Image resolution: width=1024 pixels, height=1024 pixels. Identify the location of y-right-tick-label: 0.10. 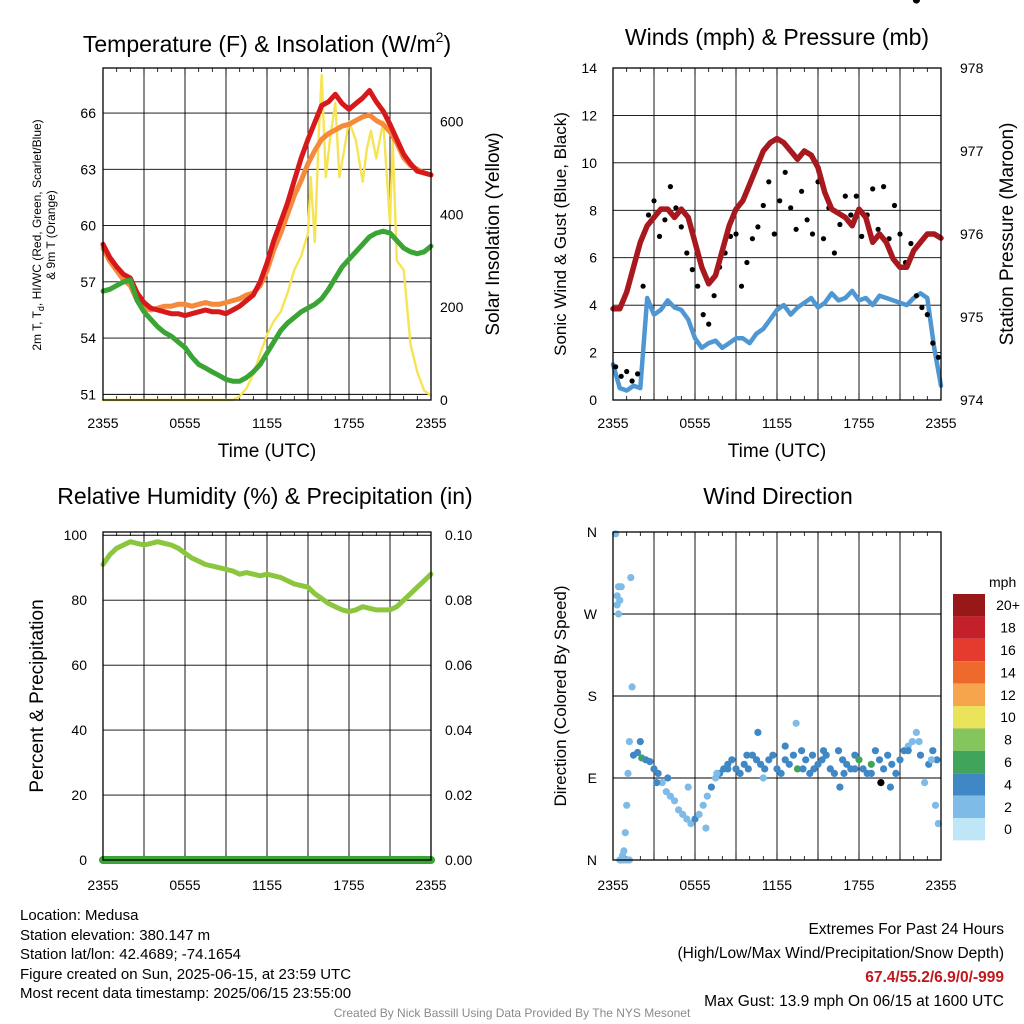
(458, 535).